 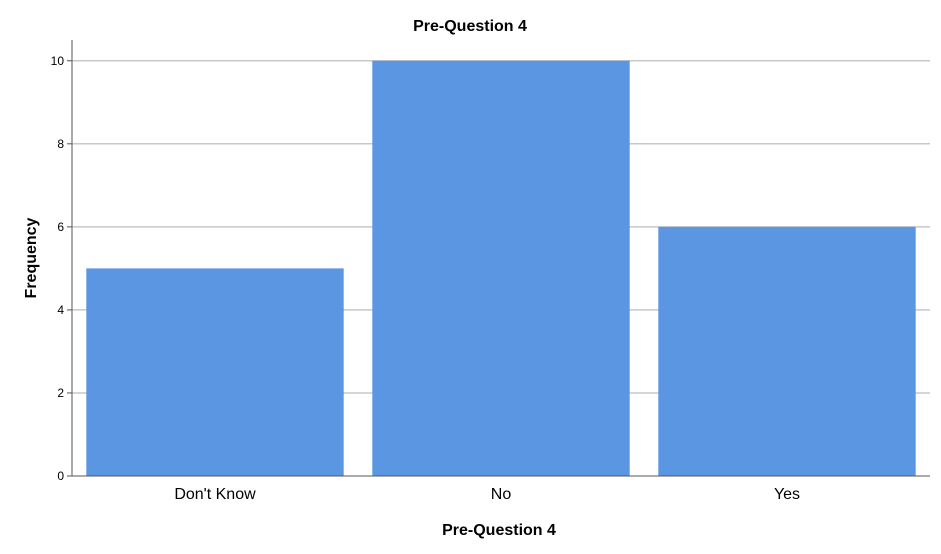 What do you see at coordinates (499, 530) in the screenshot?
I see `x-axis-label: Pre-Question 4` at bounding box center [499, 530].